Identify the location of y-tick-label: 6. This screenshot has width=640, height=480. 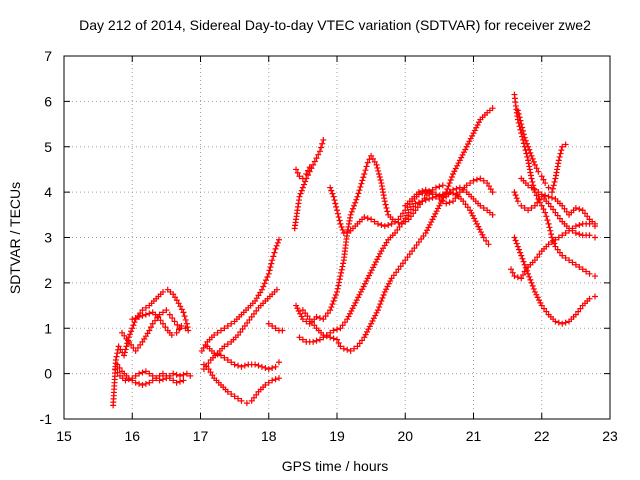
(48, 101).